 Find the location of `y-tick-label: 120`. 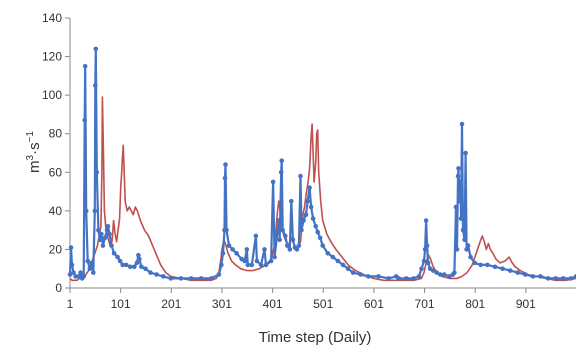

y-tick-label: 120 is located at coordinates (52, 57).